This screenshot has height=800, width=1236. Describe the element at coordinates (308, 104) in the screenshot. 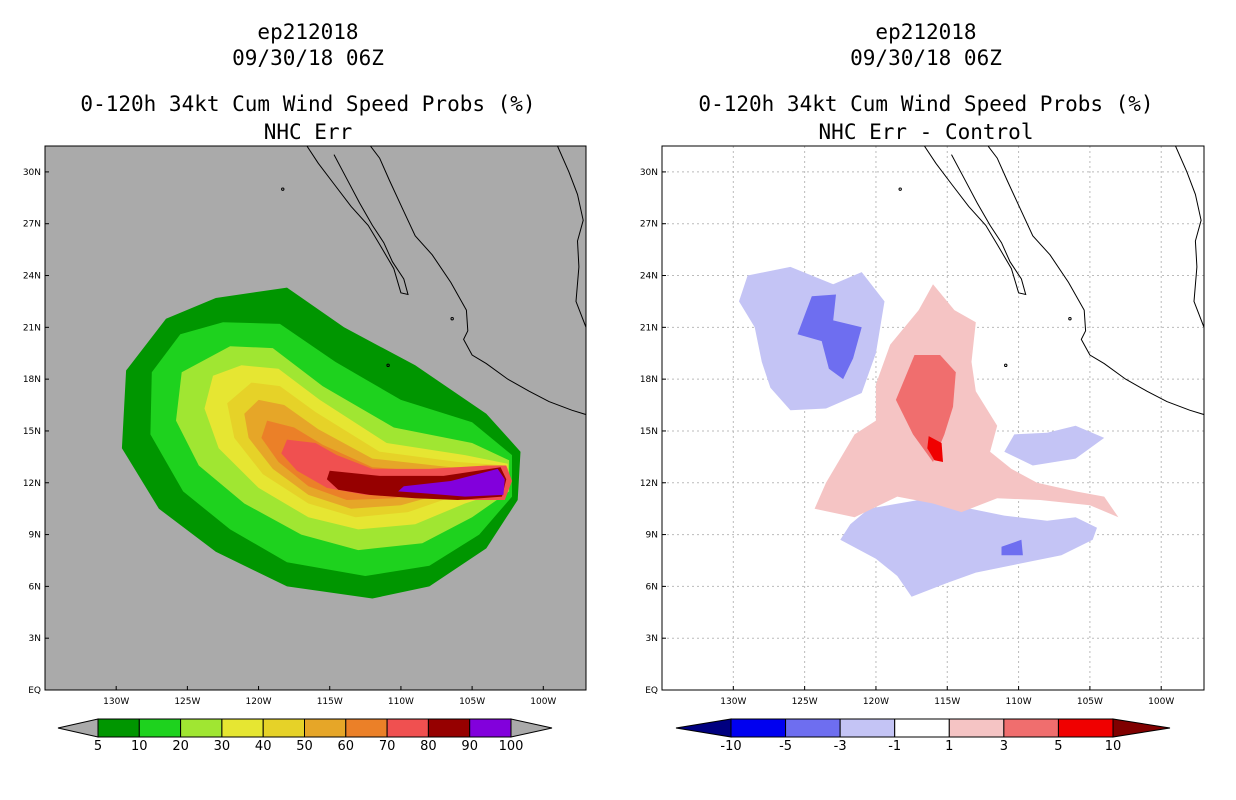

I see `left-chart-title: 0-120h 34kt Cum Wind Speed Probs (%)` at that location.